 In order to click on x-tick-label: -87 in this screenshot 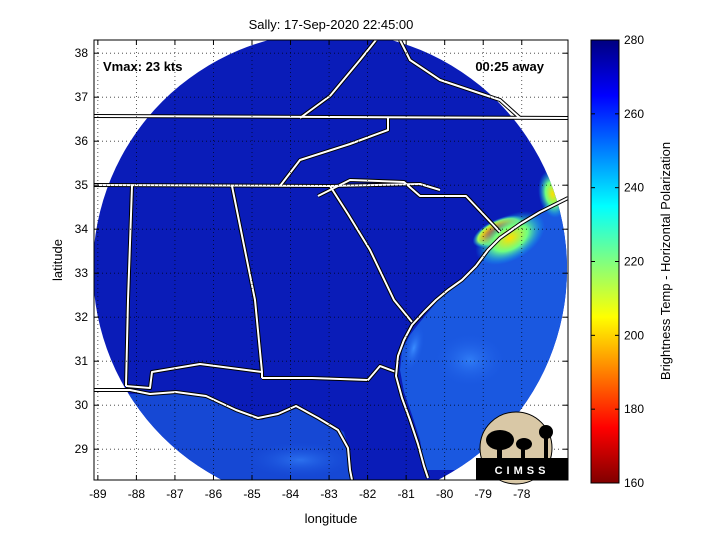, I will do `click(175, 494)`.